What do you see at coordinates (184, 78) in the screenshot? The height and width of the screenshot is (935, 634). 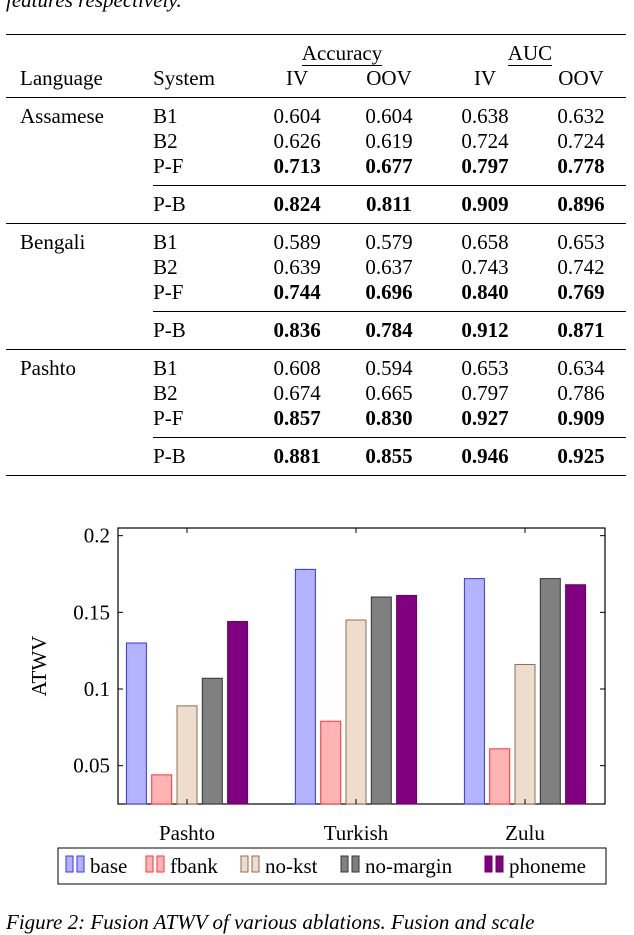 I see `col-header-system: System` at bounding box center [184, 78].